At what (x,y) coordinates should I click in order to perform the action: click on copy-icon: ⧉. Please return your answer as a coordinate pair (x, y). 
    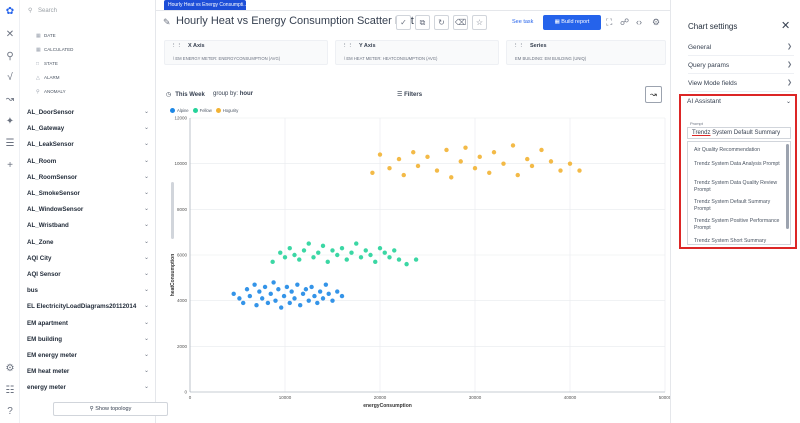
    Looking at the image, I should click on (422, 22).